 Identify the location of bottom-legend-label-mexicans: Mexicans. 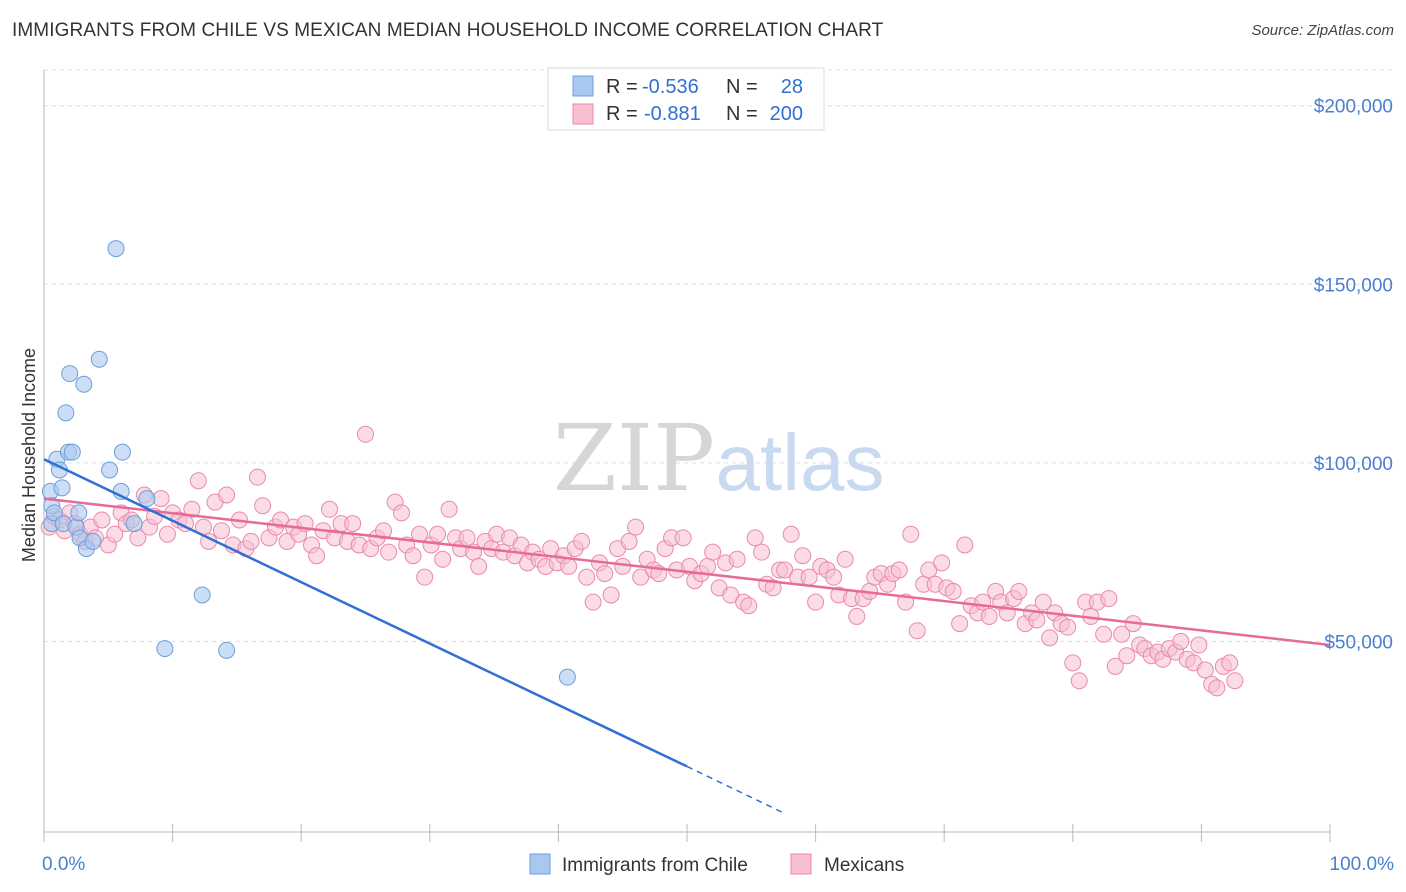
(864, 865).